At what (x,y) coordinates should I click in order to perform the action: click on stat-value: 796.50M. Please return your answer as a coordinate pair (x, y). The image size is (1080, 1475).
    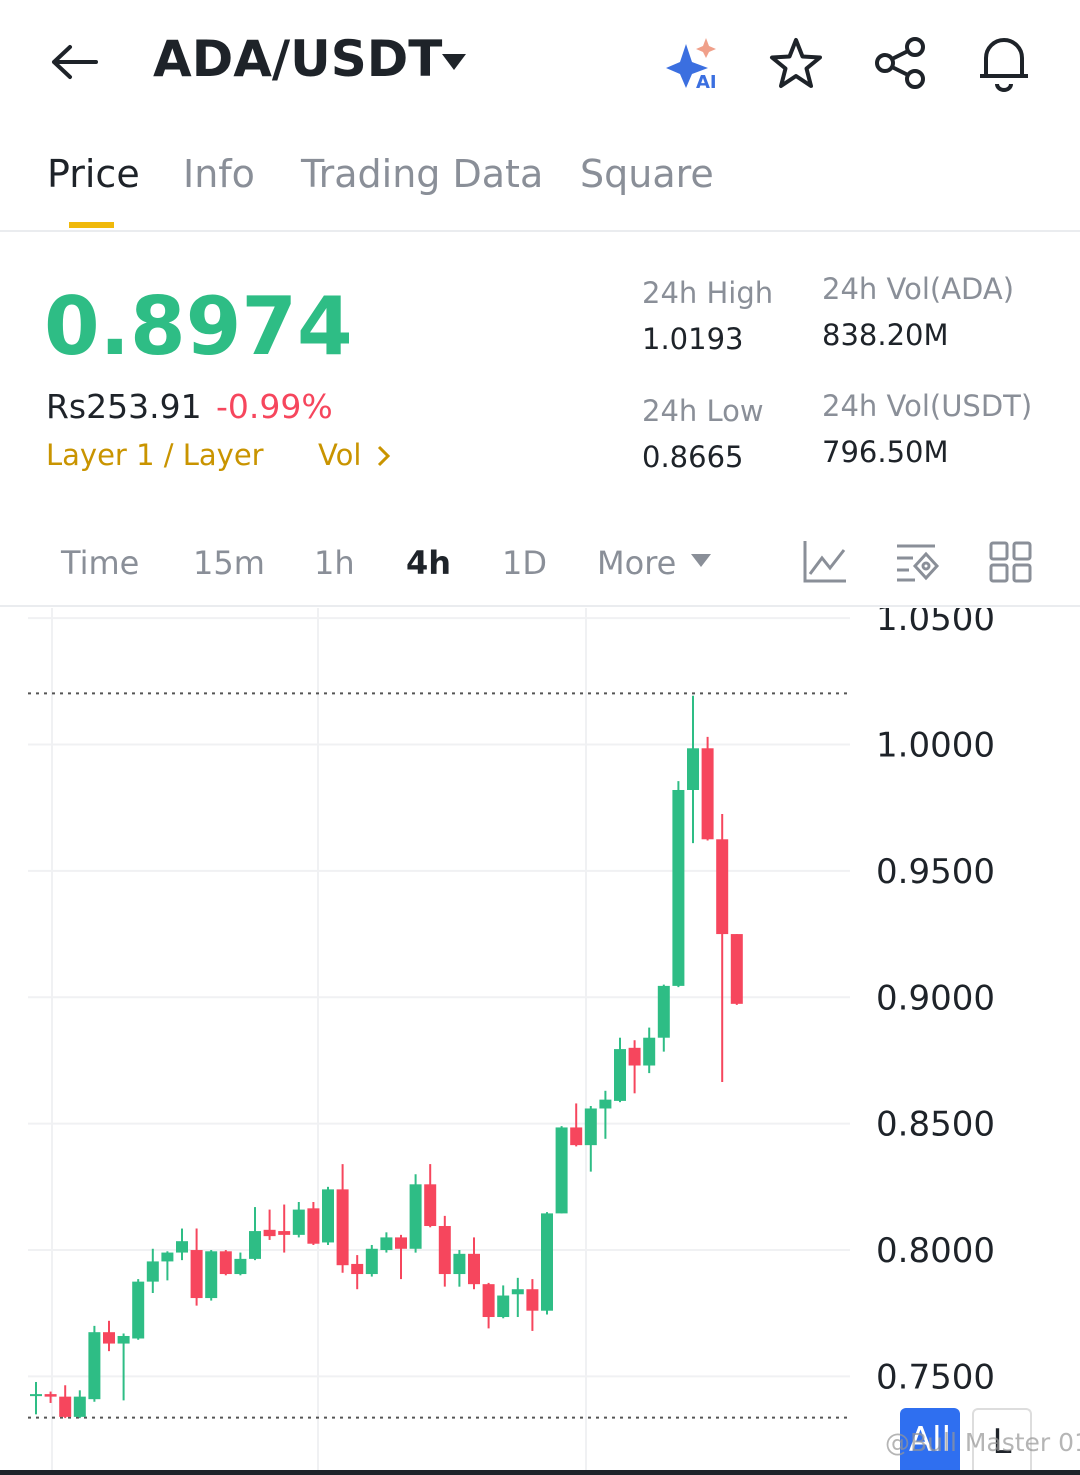
    Looking at the image, I should click on (885, 452).